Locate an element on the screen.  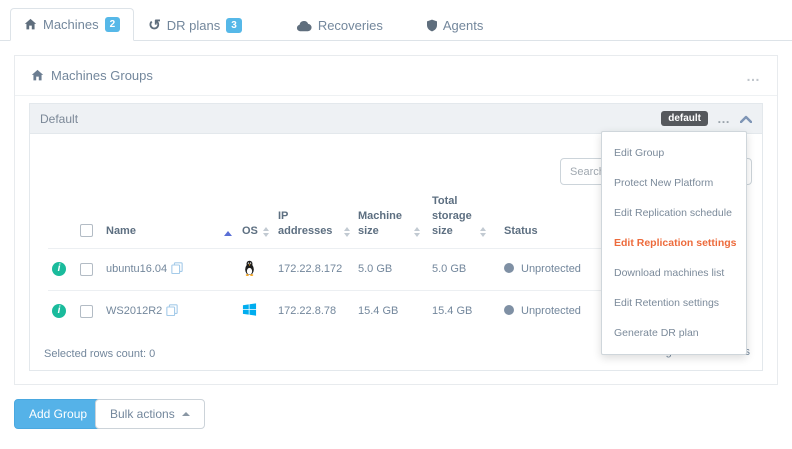
menu-item-edit-replication-schedule: Edit Replication schedule is located at coordinates (673, 213).